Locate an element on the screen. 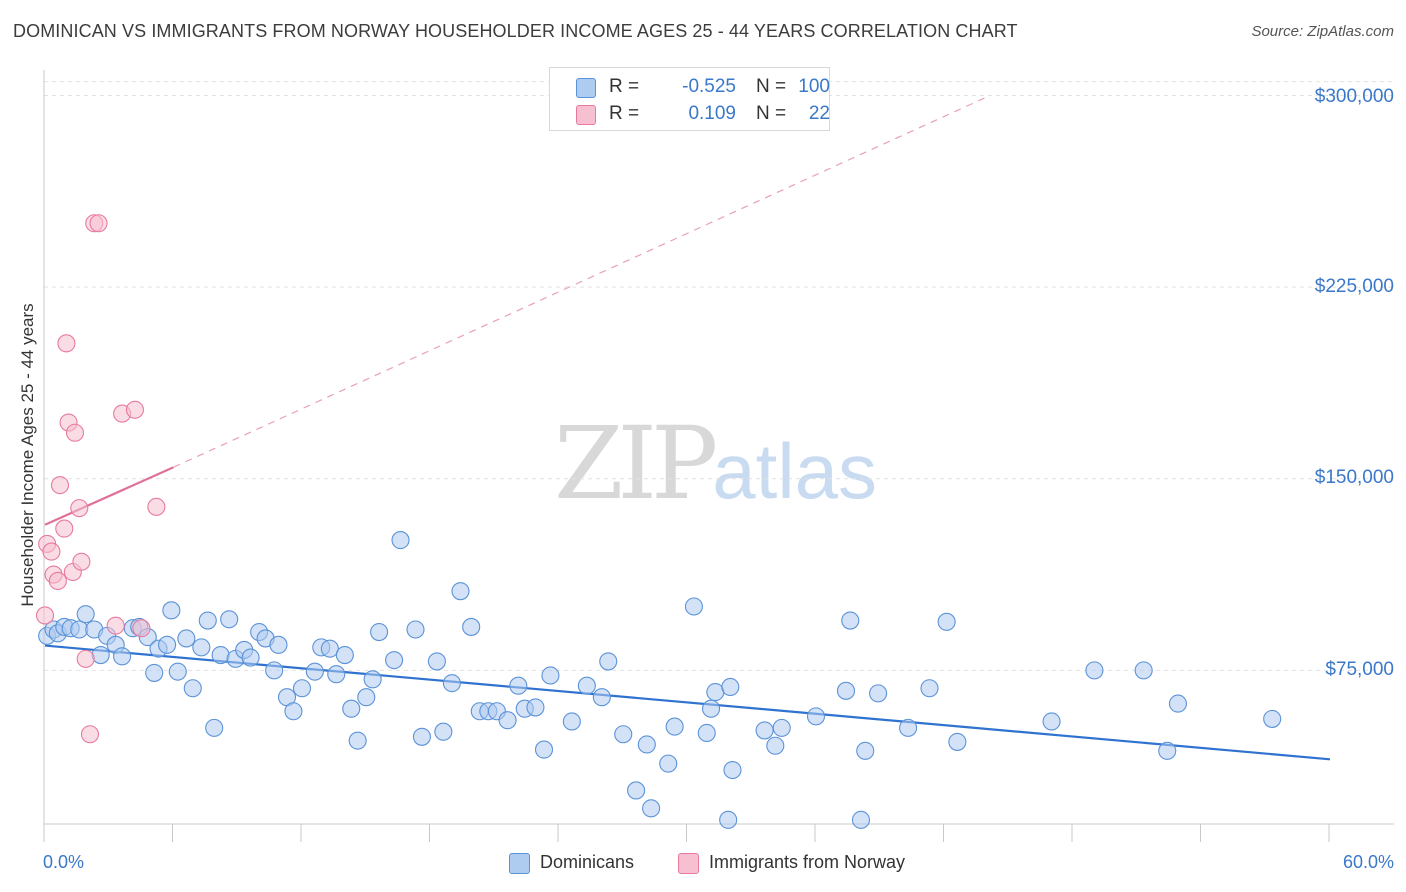  y-tick-300000: $300,000 is located at coordinates (1354, 96).